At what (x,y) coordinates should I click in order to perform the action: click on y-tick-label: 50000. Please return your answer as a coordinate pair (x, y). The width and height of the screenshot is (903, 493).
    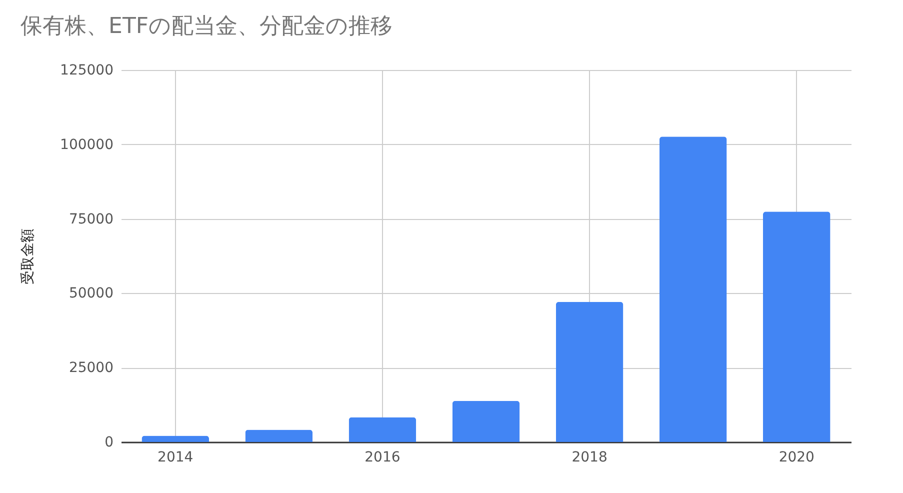
    Looking at the image, I should click on (91, 294).